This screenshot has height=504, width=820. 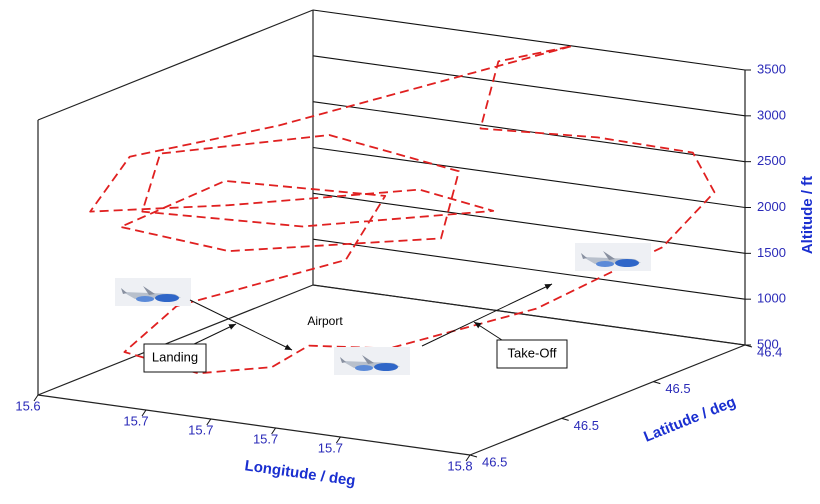 I want to click on z-tick-label: 3500, so click(x=771, y=68).